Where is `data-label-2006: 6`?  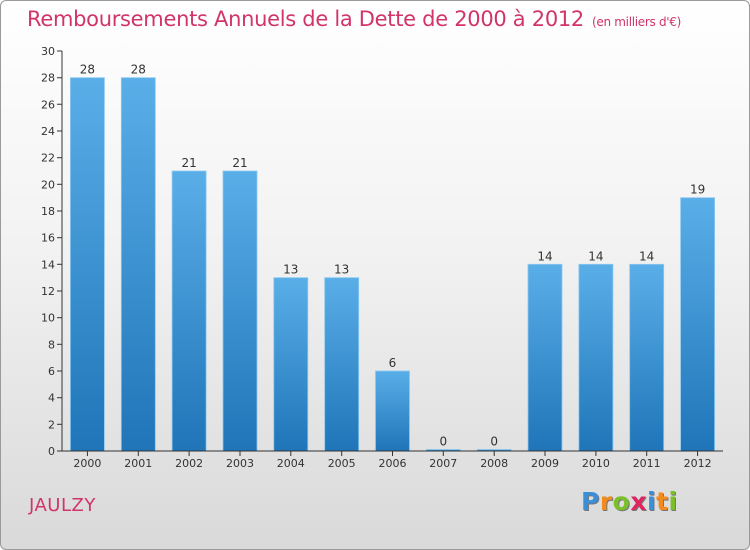
data-label-2006: 6 is located at coordinates (393, 363).